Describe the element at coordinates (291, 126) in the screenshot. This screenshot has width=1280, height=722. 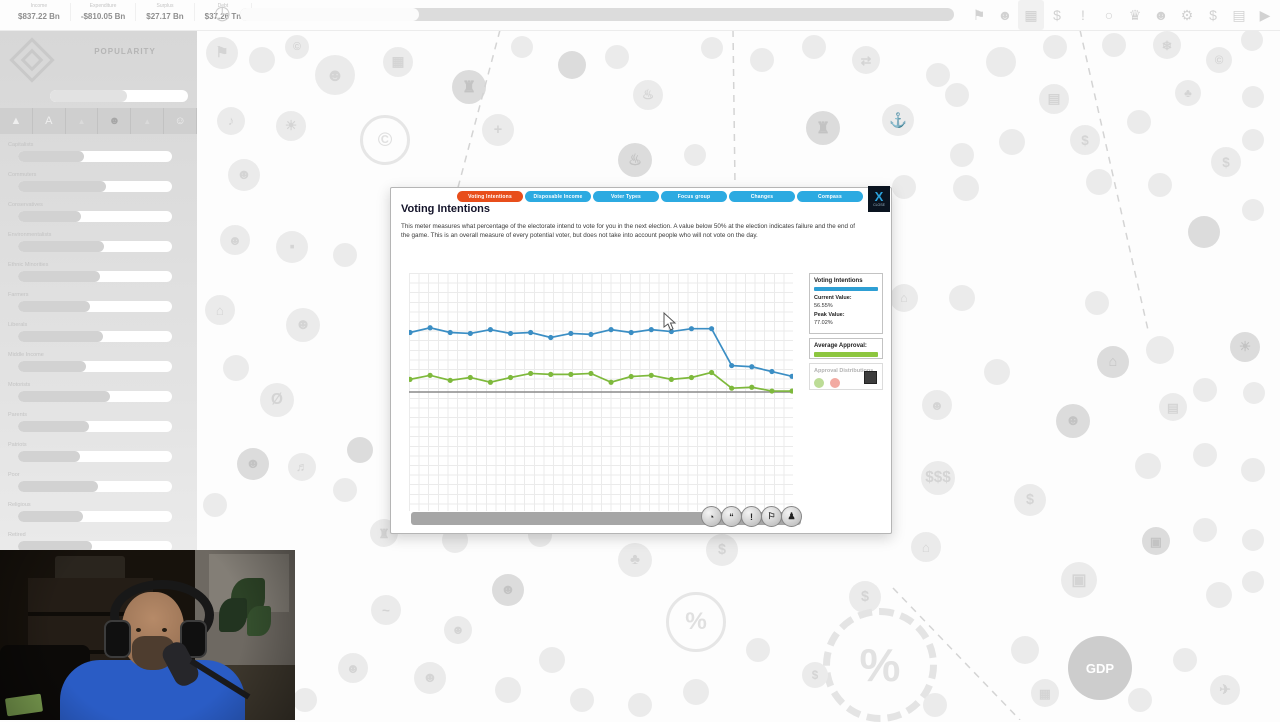
I see `policy-icon: ☀` at that location.